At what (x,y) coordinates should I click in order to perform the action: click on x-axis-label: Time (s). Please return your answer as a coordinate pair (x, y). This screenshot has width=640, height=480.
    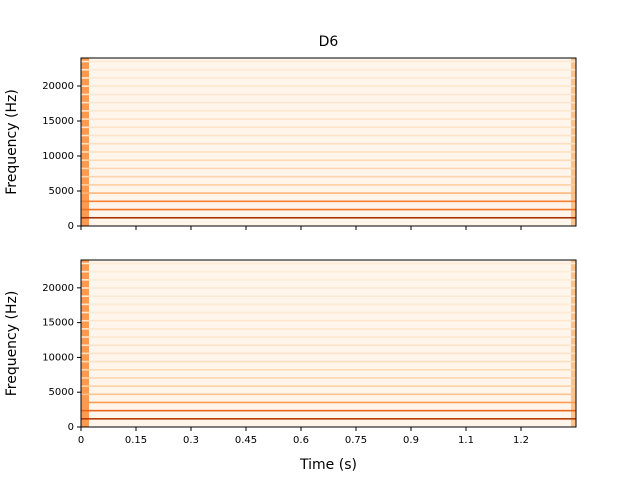
    Looking at the image, I should click on (328, 465).